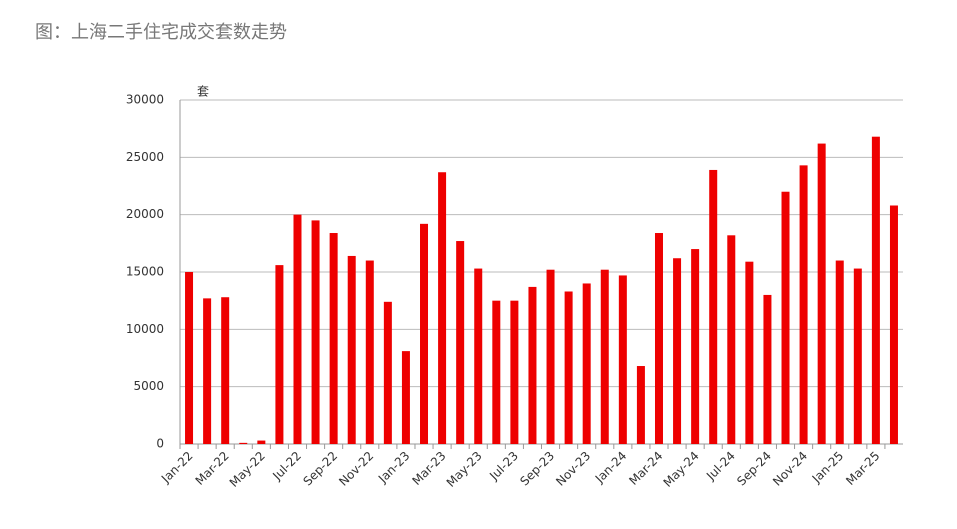  I want to click on x-tick-label: May-24, so click(681, 469).